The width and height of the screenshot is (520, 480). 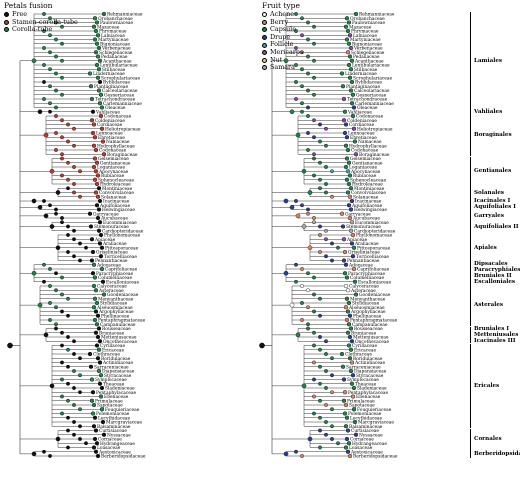 What do you see at coordinates (363, 227) in the screenshot?
I see `taxon-label: Stemonuraceae` at bounding box center [363, 227].